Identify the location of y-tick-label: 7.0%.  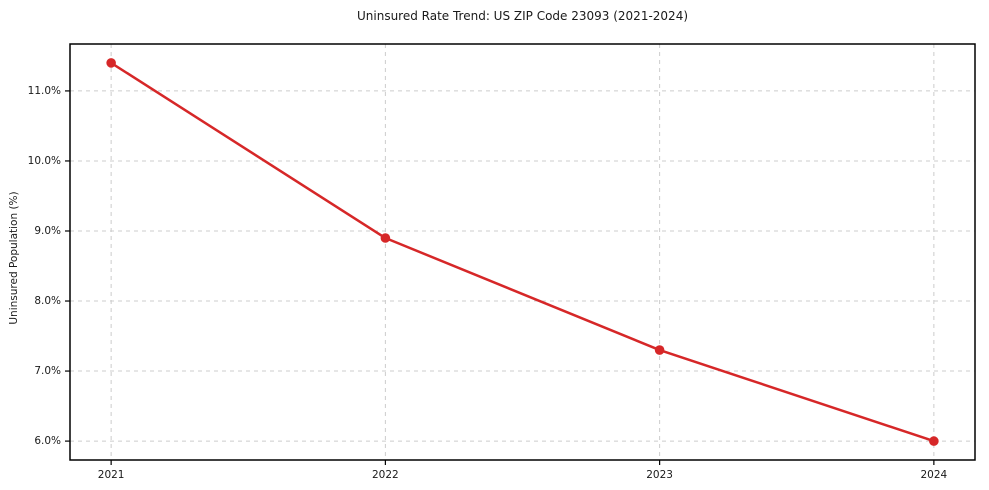
(47, 371).